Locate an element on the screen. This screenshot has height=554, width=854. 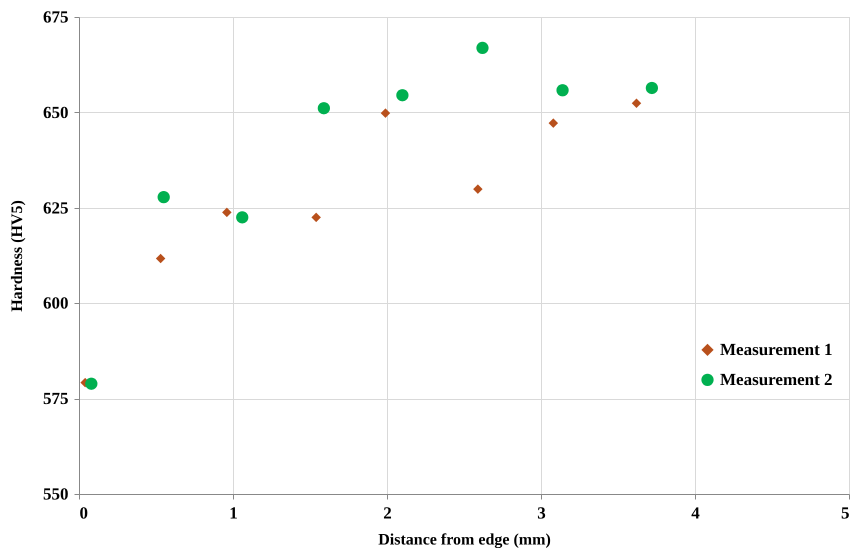
y-axis-title: Hardness (HV5) is located at coordinates (17, 256).